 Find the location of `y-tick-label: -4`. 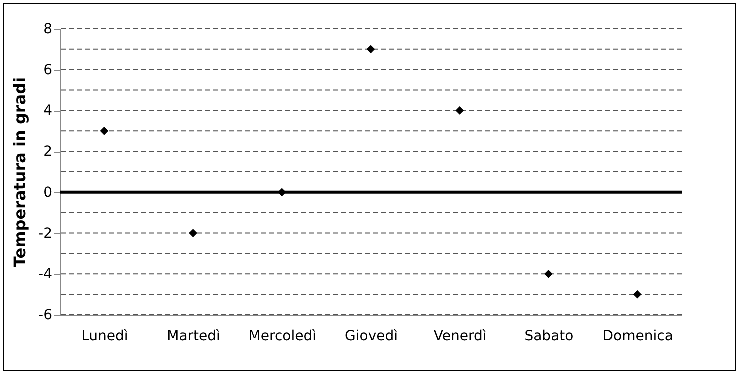

y-tick-label: -4 is located at coordinates (45, 274).